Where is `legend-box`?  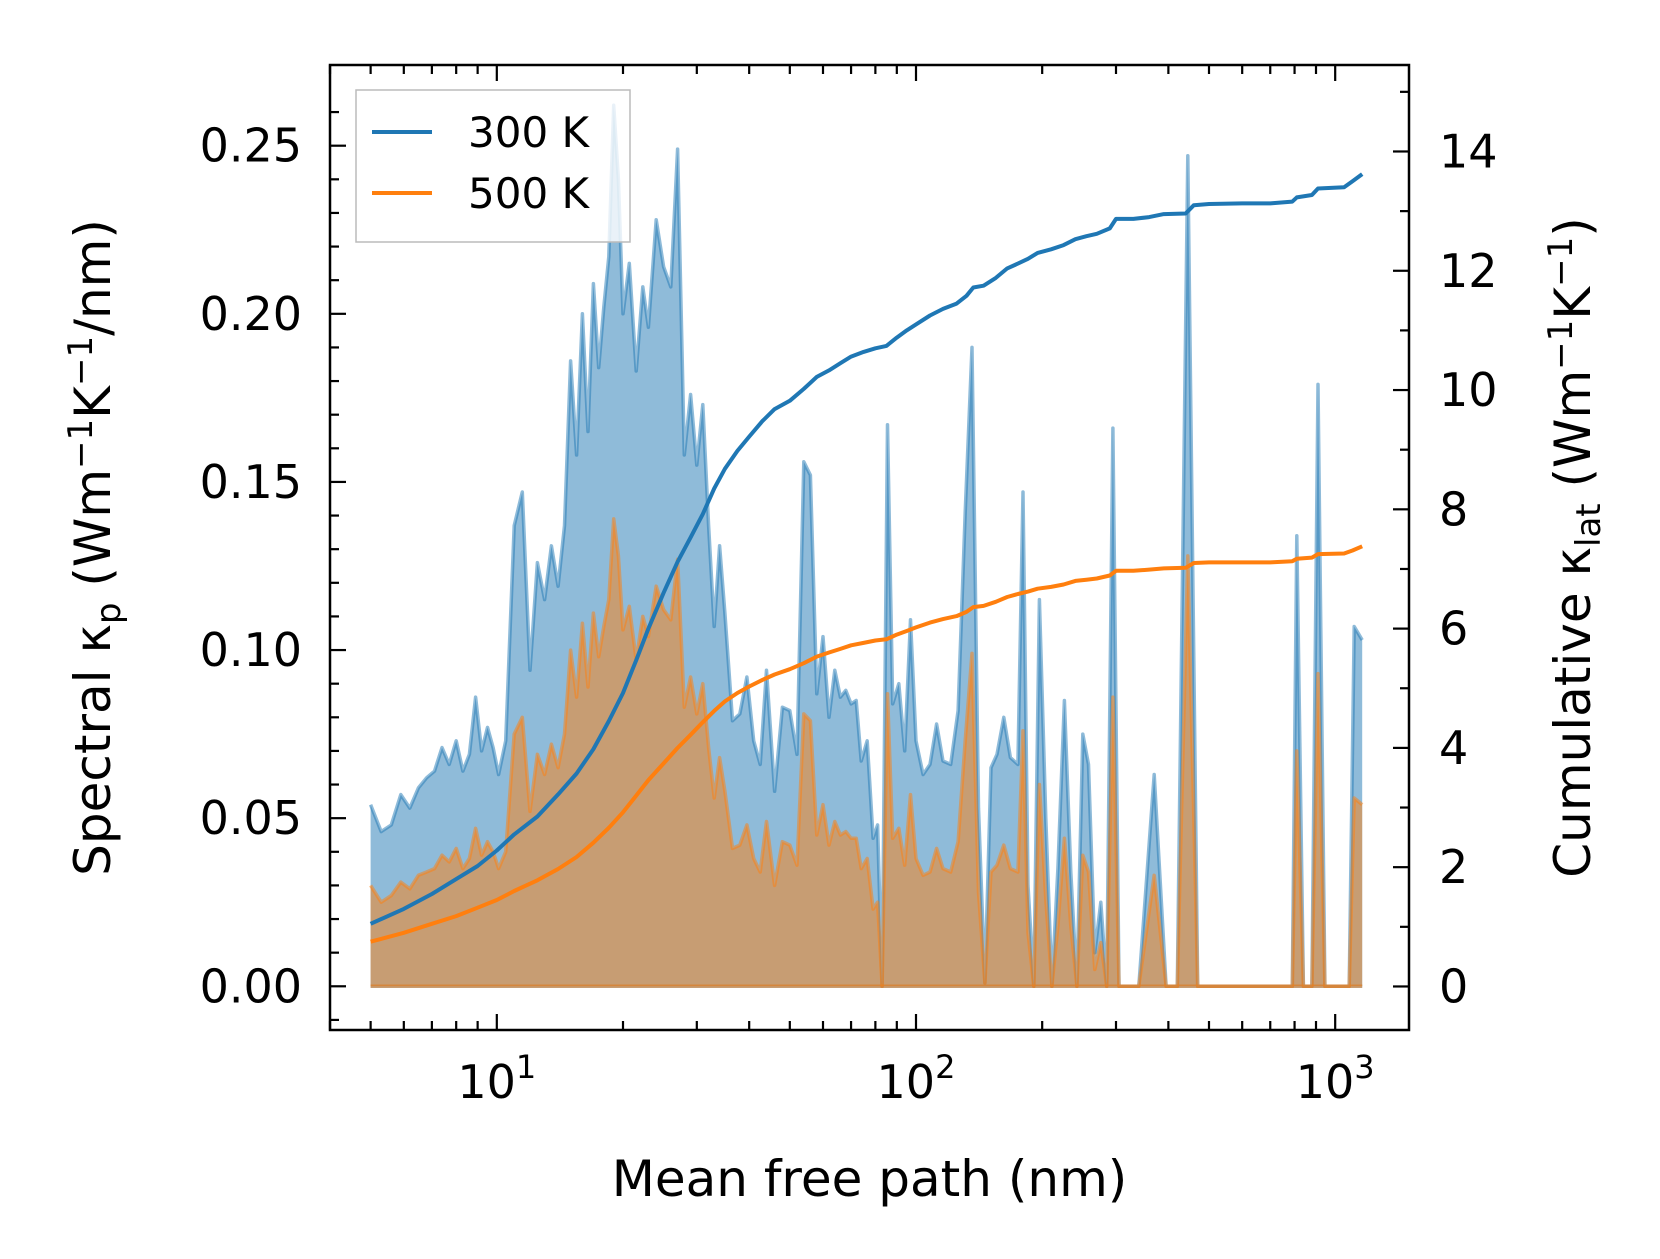
legend-box is located at coordinates (493, 166).